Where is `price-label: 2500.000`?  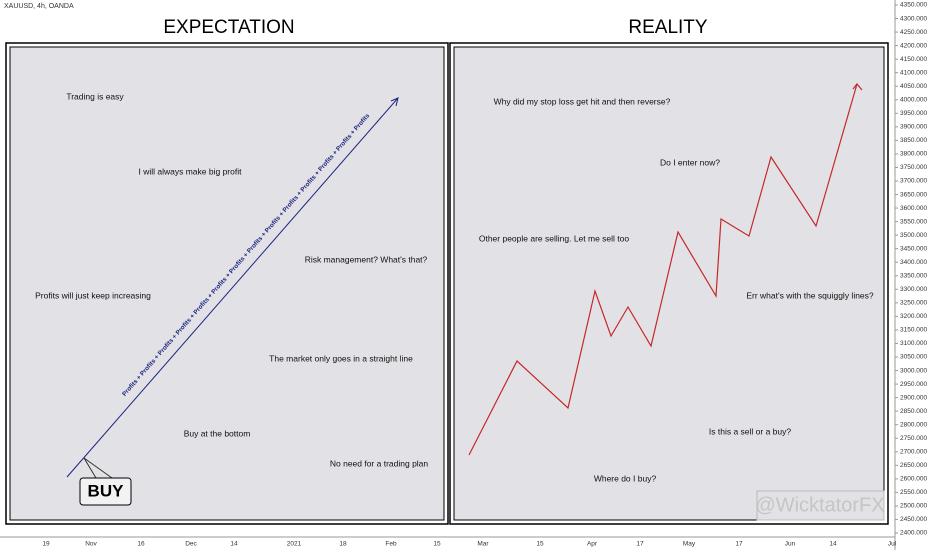 price-label: 2500.000 is located at coordinates (913, 506).